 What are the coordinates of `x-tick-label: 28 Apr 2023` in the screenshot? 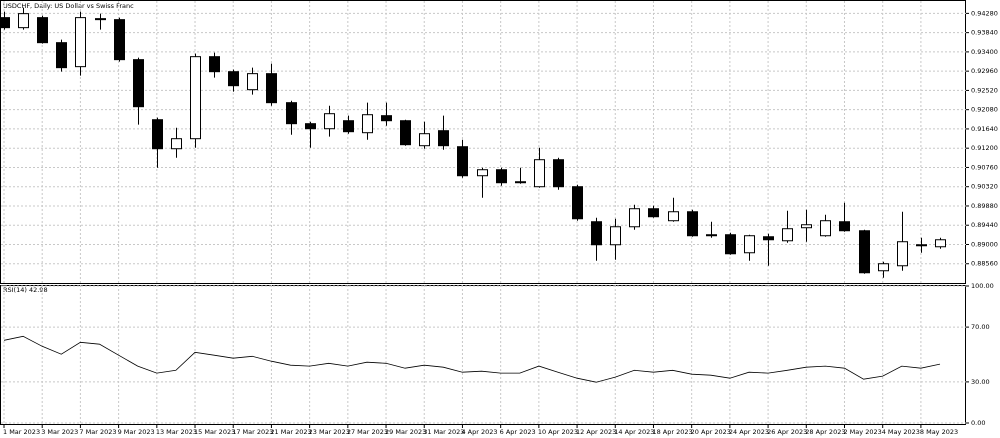 It's located at (825, 432).